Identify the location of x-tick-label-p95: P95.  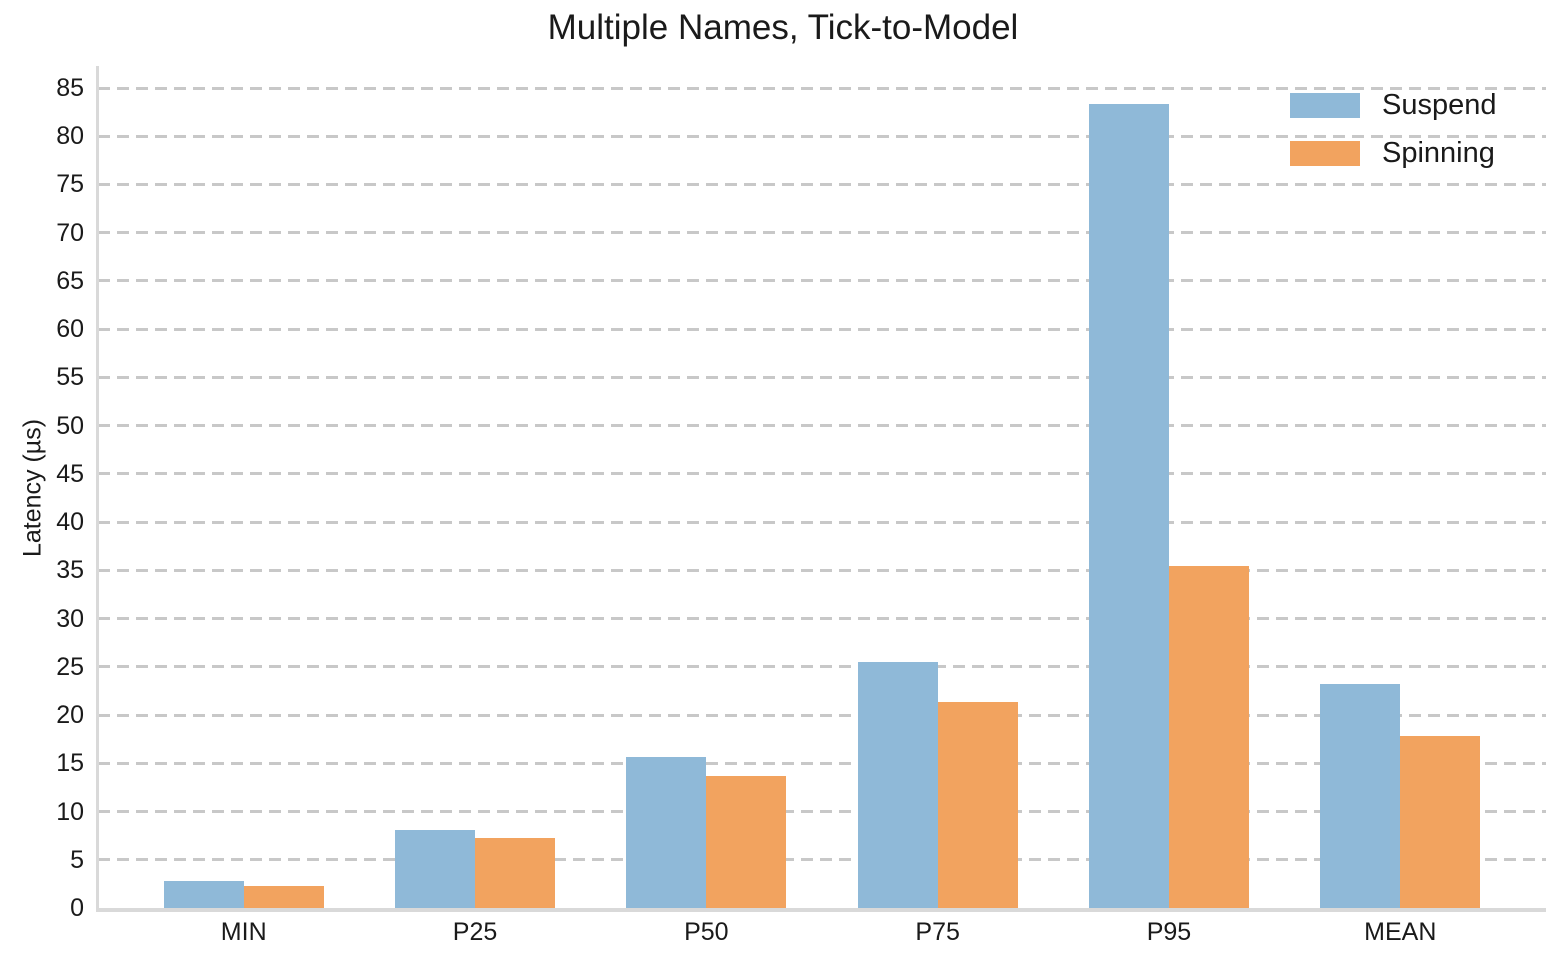
(1169, 932).